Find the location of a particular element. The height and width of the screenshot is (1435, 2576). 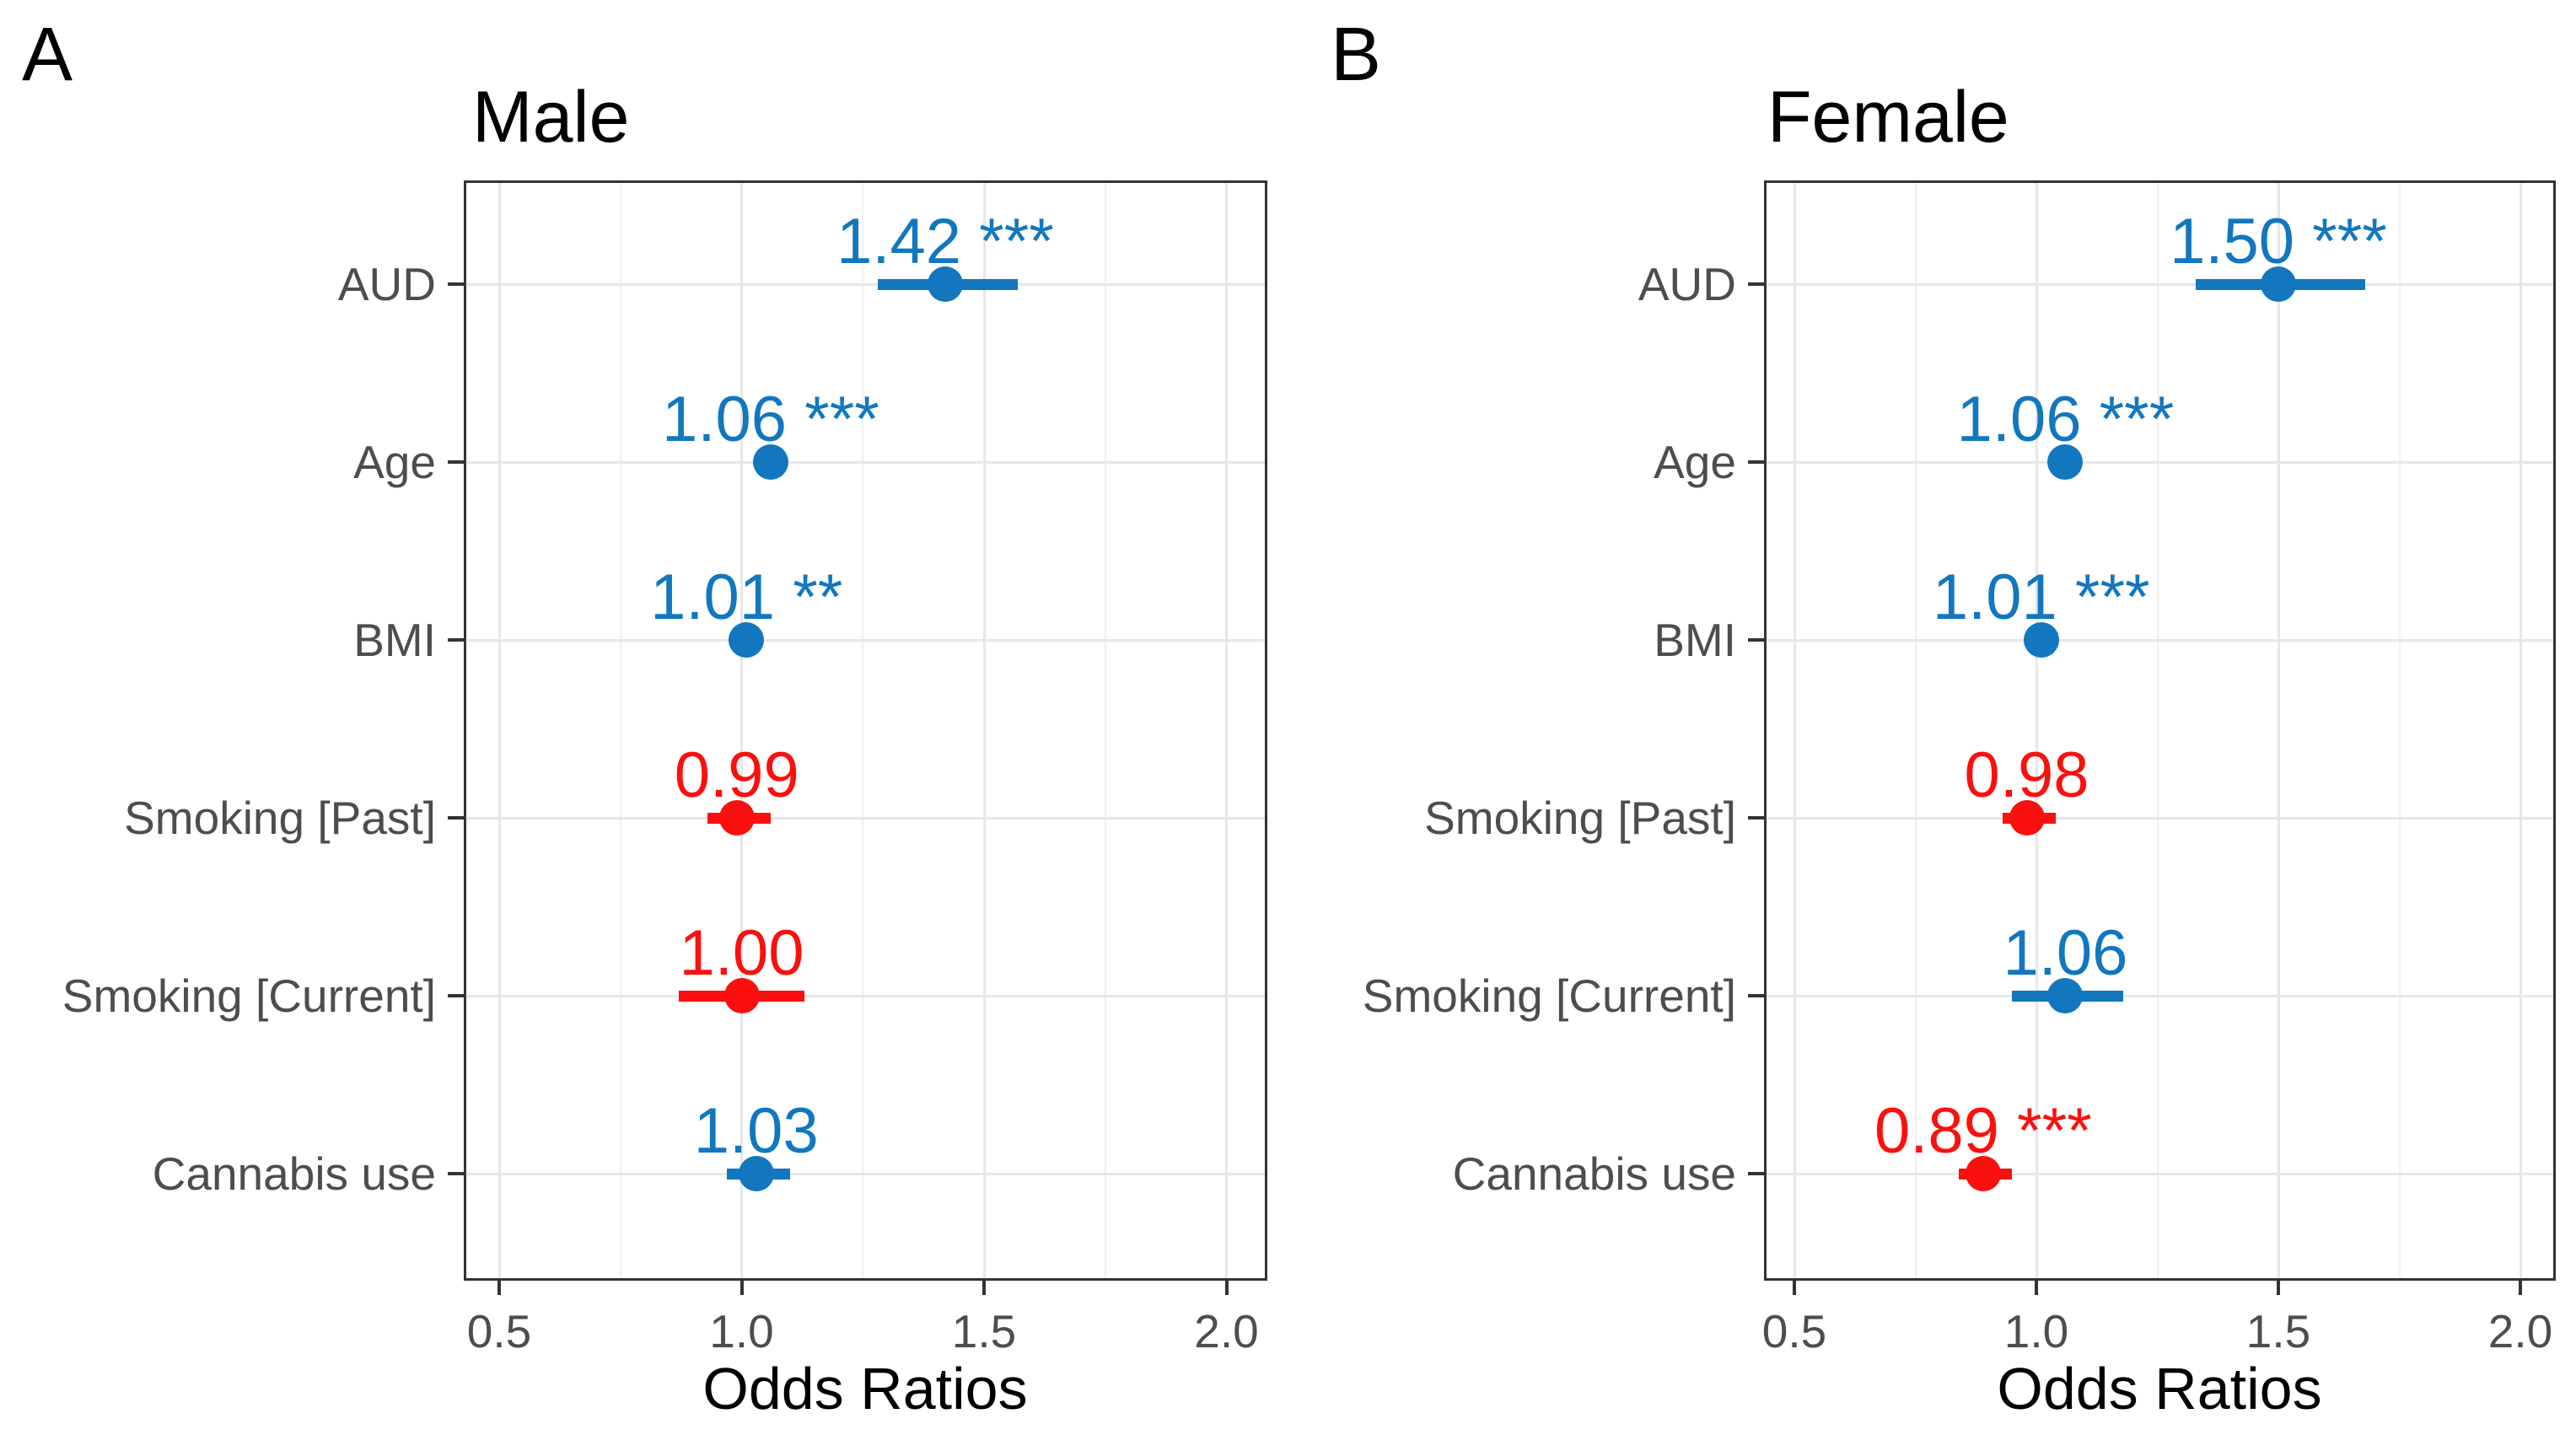

odds-ratio-value-label: 1.50 *** is located at coordinates (2278, 241).